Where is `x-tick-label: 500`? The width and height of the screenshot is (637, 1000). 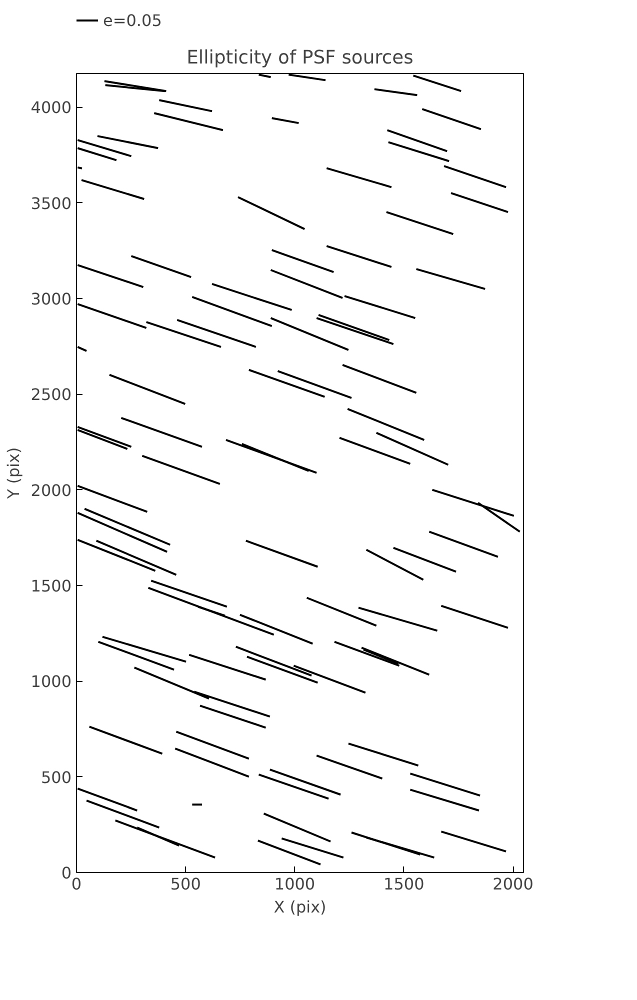
x-tick-label: 500 is located at coordinates (185, 884).